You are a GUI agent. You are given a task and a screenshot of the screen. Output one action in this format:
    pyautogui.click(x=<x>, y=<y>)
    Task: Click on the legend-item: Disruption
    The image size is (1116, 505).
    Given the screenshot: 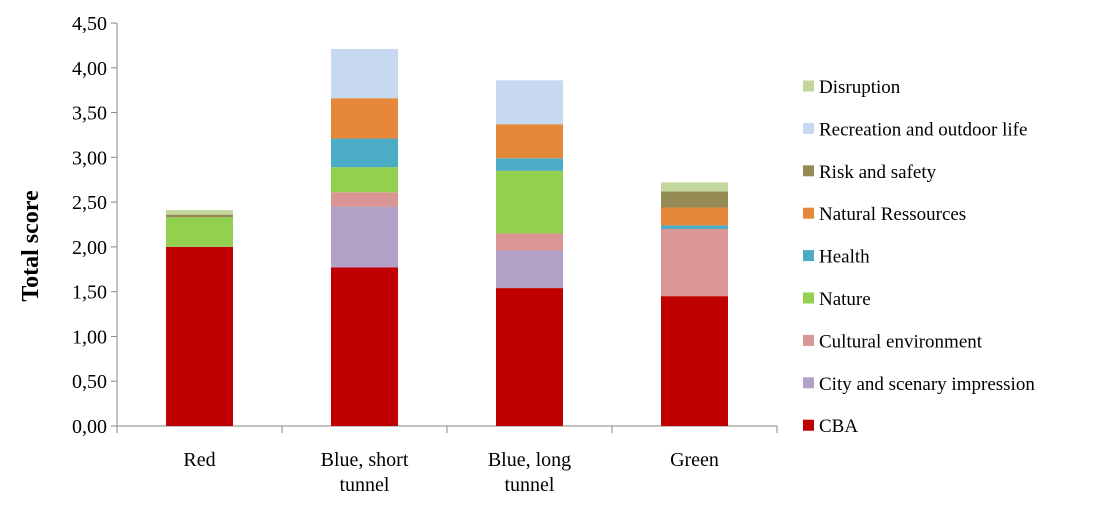 What is the action you would take?
    pyautogui.click(x=852, y=87)
    